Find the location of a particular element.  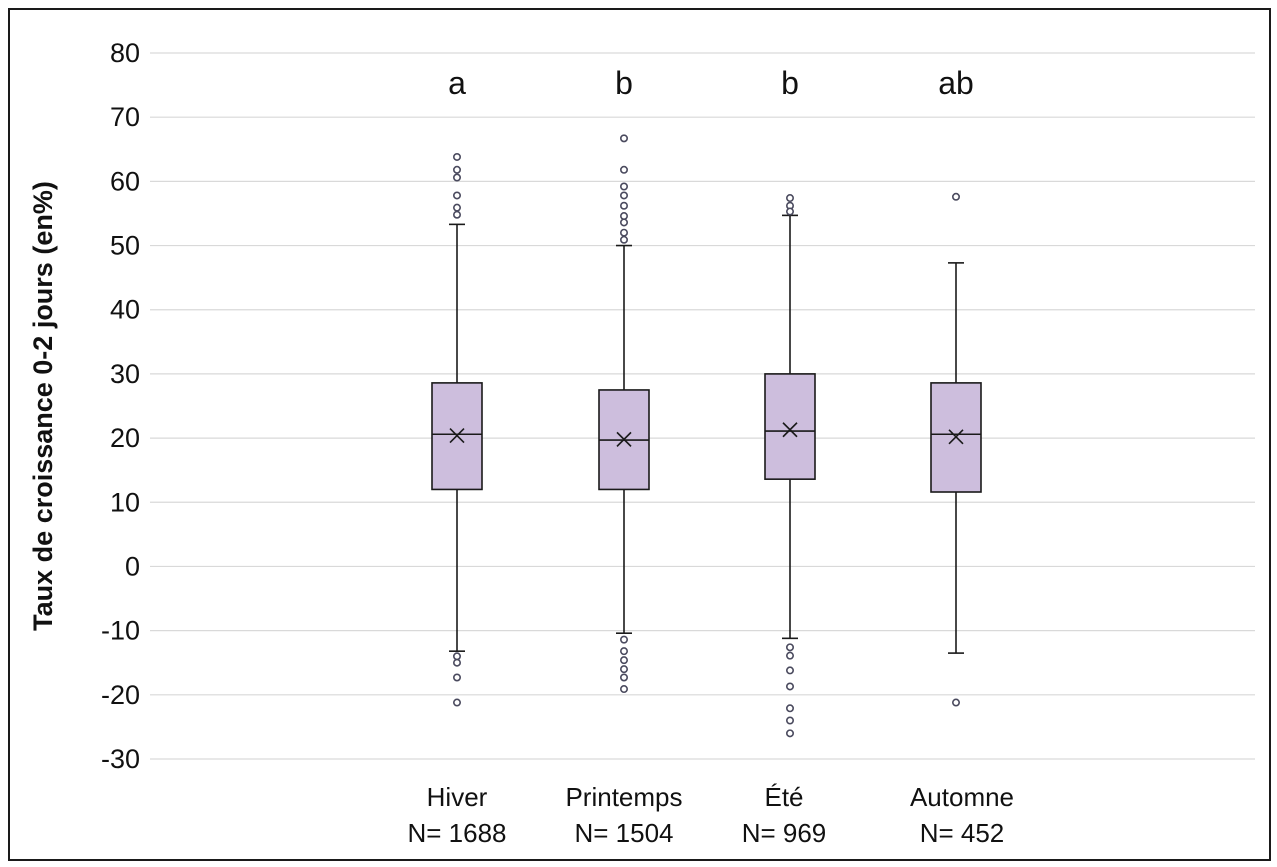

box-hiver is located at coordinates (457, 429).